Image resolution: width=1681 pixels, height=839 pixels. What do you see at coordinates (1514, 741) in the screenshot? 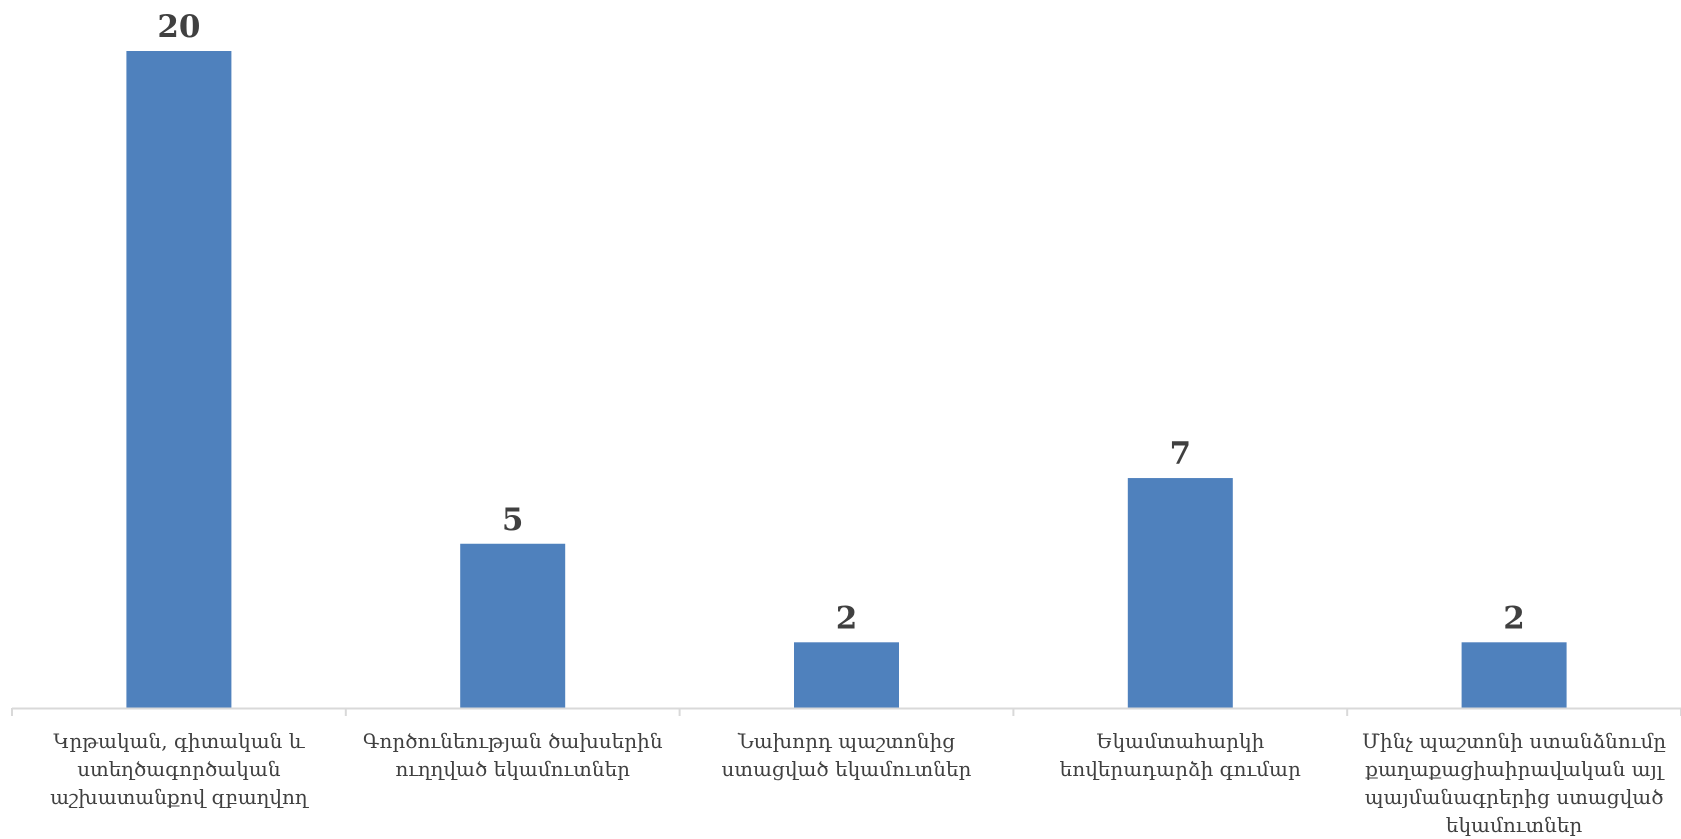
I see `category-label-line: Մինչ պաշտոնի ստանձնումը` at bounding box center [1514, 741].